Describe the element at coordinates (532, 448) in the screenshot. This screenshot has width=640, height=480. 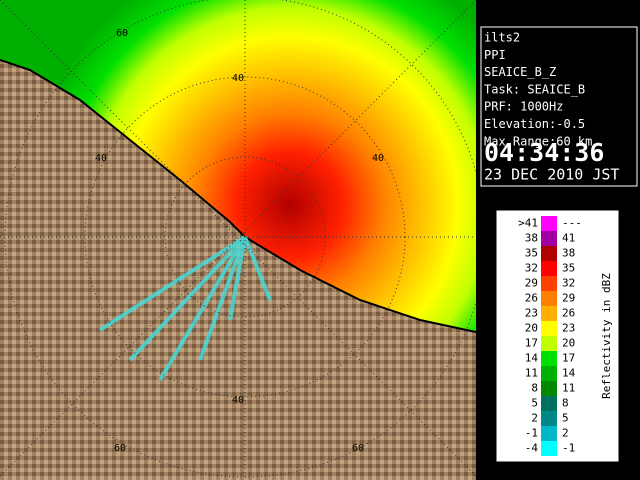
I see `legend-low: -4` at that location.